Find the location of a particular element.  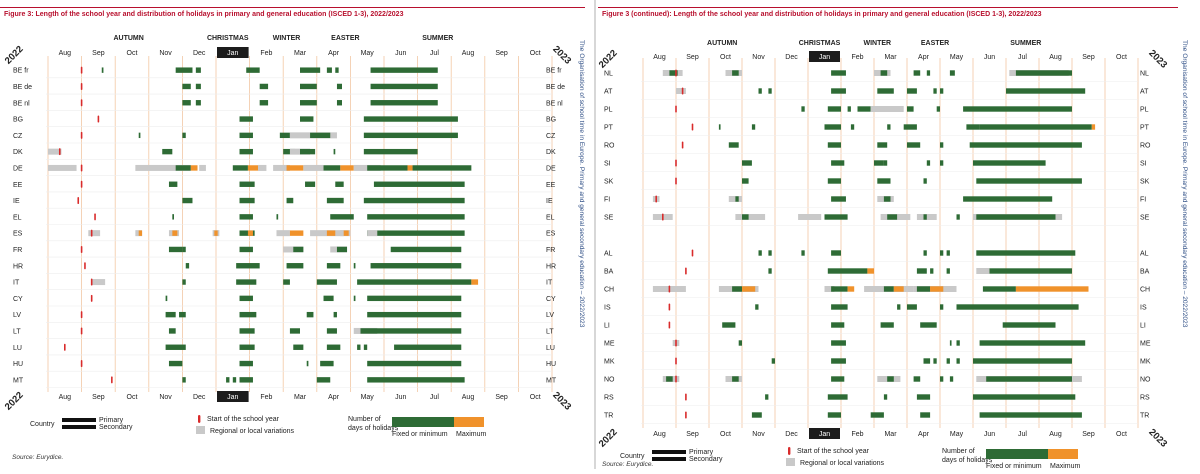

country-label-right: NL is located at coordinates (1144, 74).